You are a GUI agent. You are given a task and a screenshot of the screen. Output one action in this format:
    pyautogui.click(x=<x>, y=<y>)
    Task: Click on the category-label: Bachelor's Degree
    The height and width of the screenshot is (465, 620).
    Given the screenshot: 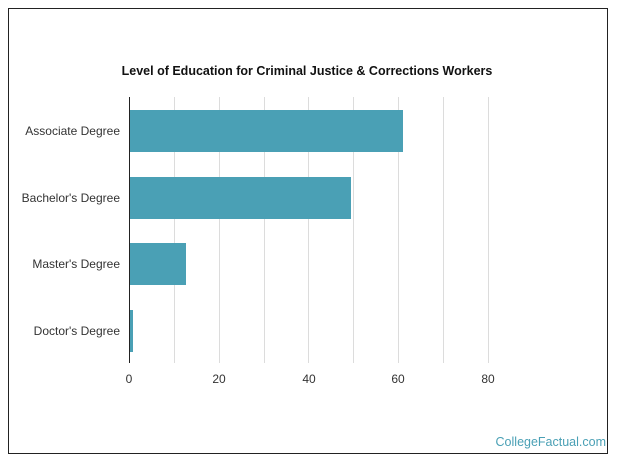 What is the action you would take?
    pyautogui.click(x=70, y=198)
    